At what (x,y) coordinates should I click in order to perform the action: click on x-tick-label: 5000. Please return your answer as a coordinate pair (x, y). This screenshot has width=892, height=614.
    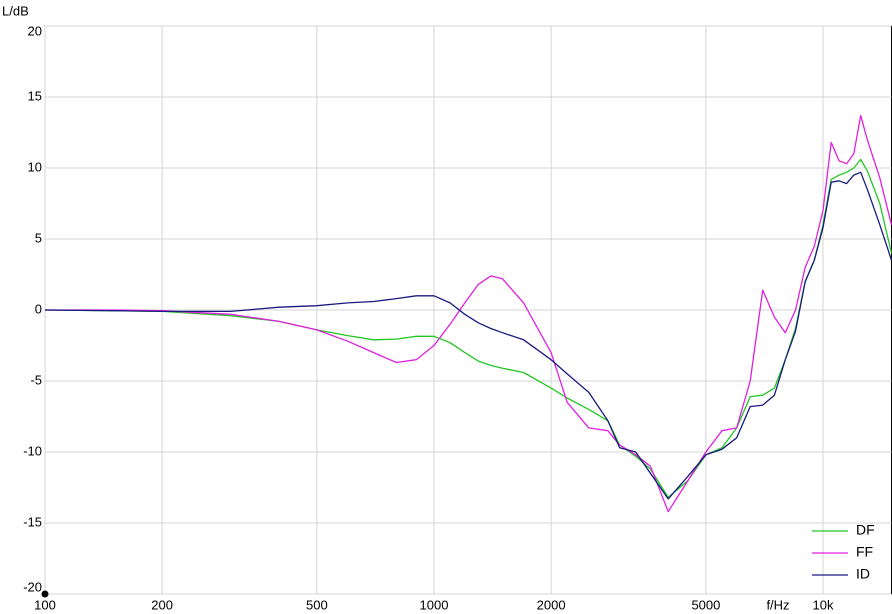
    Looking at the image, I should click on (705, 604).